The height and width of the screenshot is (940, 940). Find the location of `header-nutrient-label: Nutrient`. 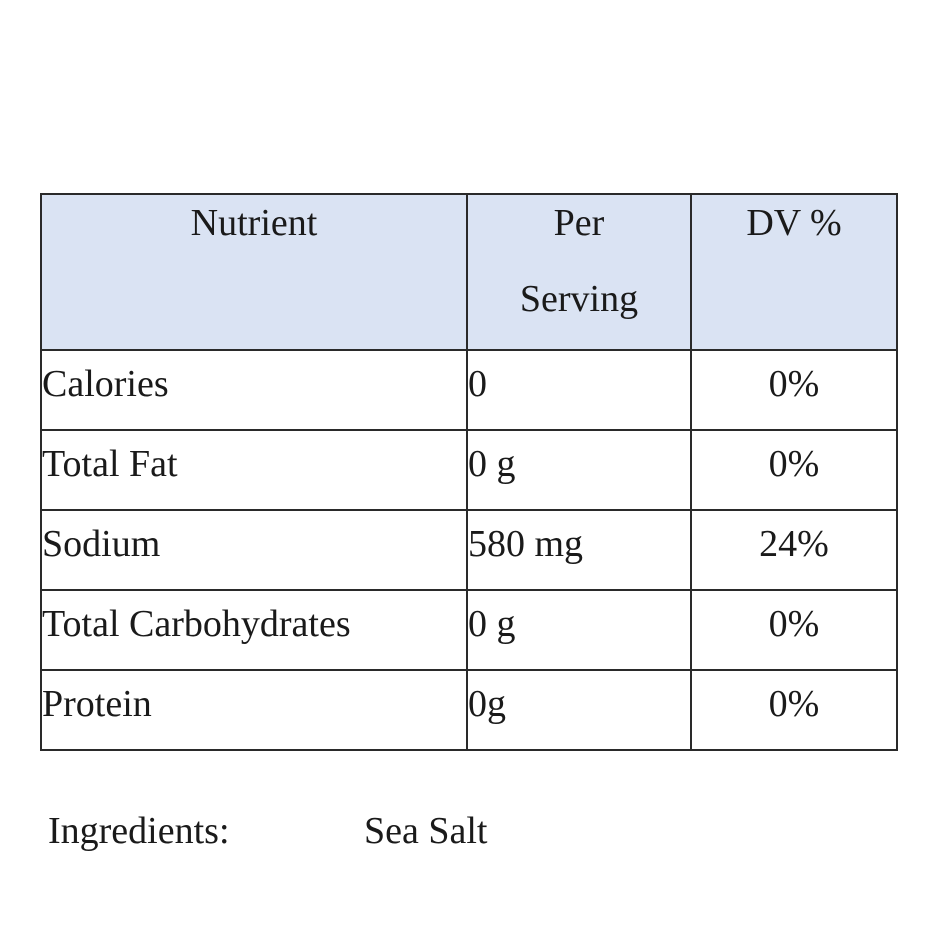

header-nutrient-label: Nutrient is located at coordinates (254, 223).